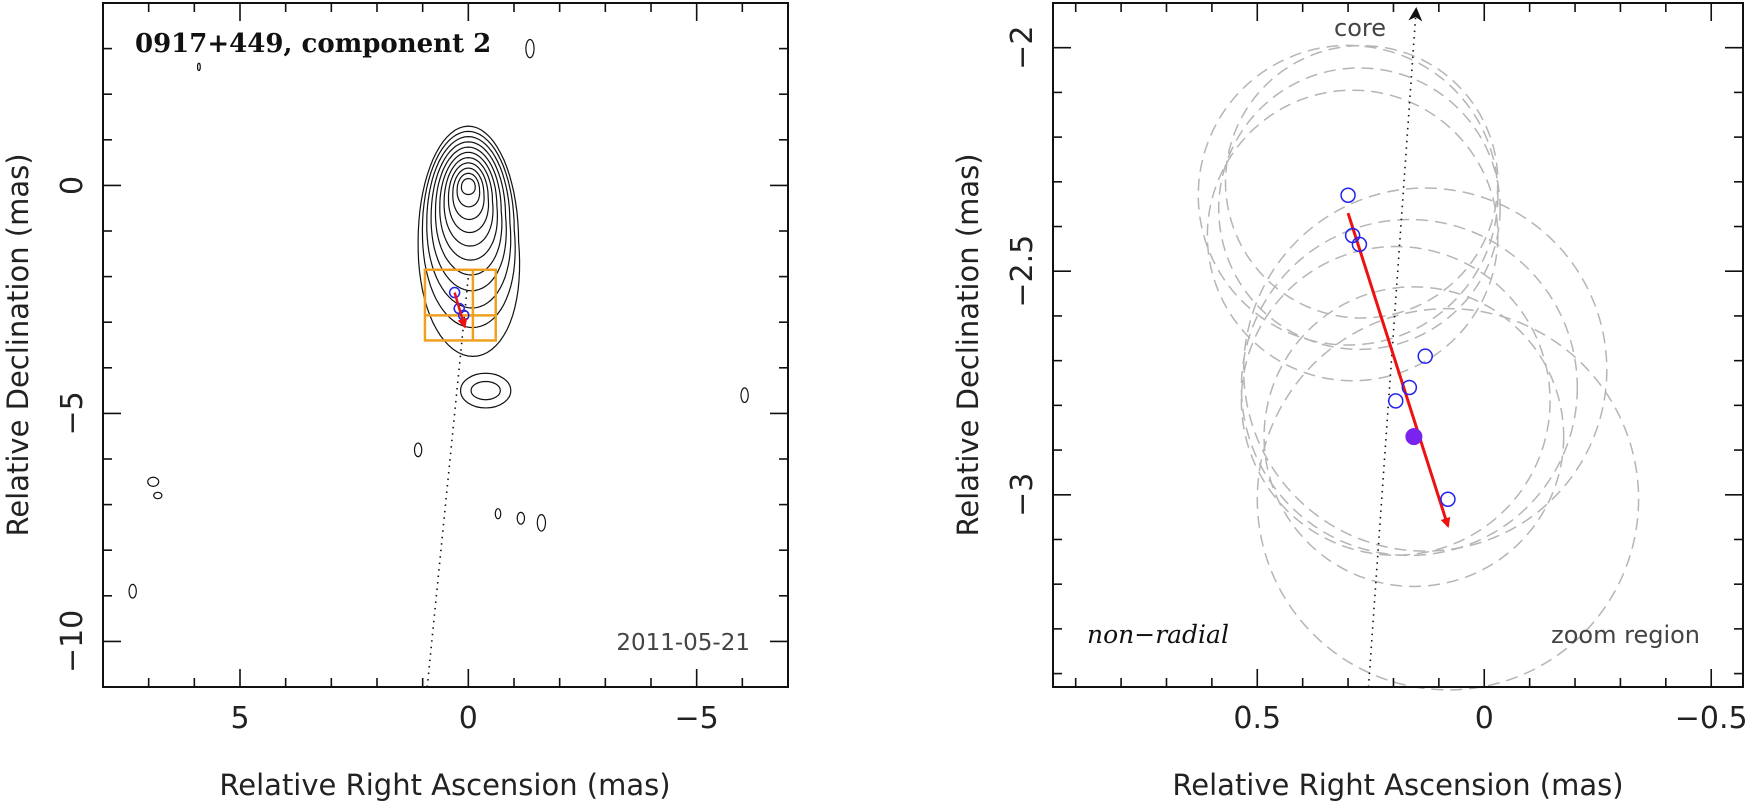 The width and height of the screenshot is (1748, 807). I want to click on right-y-tick-label: −2.5, so click(1022, 271).